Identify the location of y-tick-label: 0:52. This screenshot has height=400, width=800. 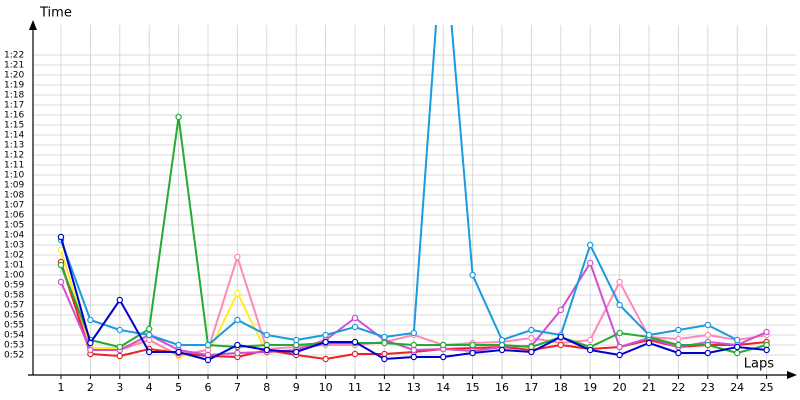
(14, 356).